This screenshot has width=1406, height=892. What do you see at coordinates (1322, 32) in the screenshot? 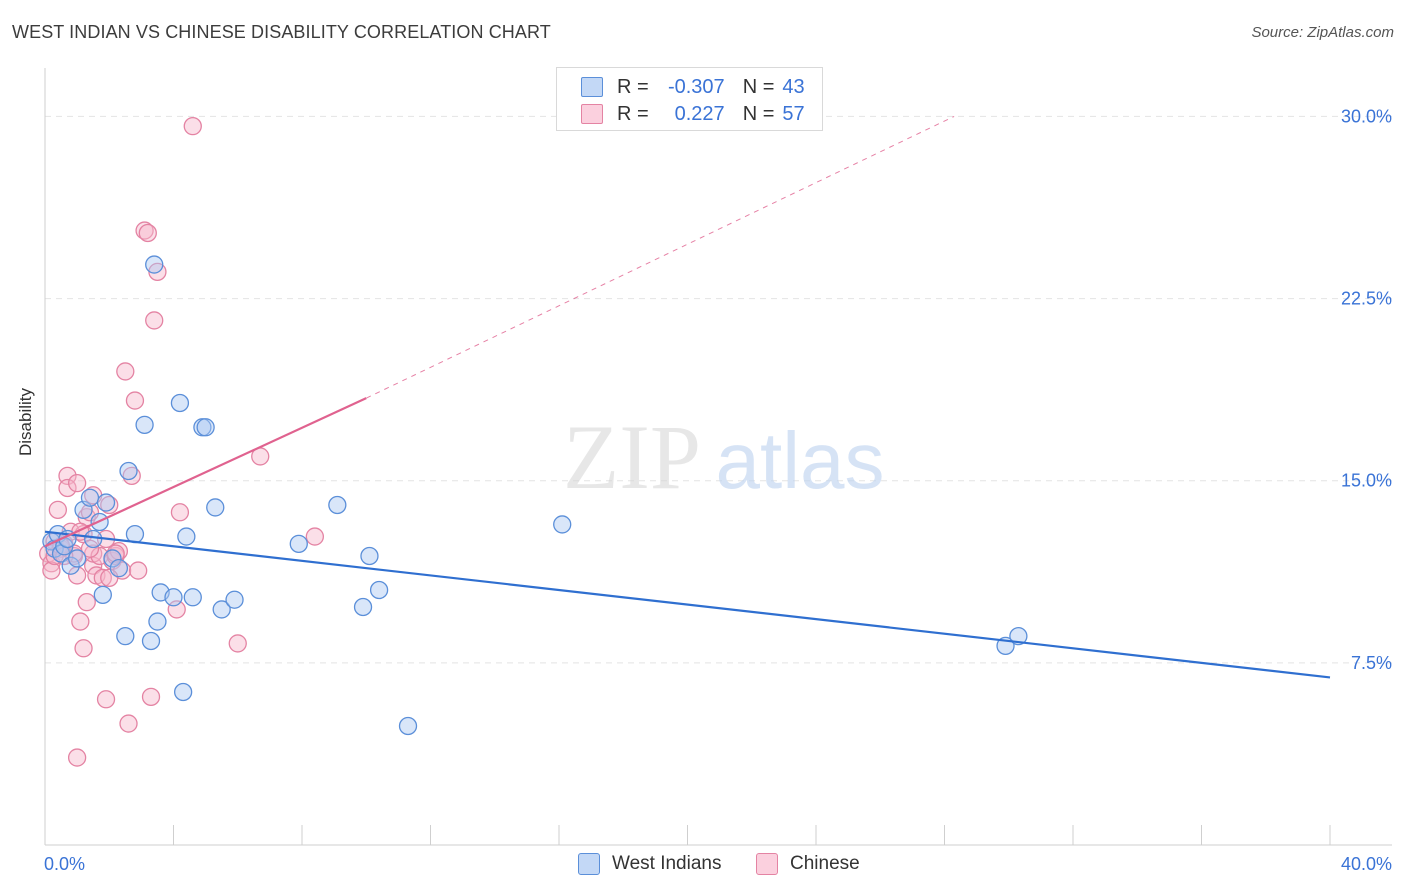
I see `chart-source: Source: ZipAtlas.com` at bounding box center [1322, 32].